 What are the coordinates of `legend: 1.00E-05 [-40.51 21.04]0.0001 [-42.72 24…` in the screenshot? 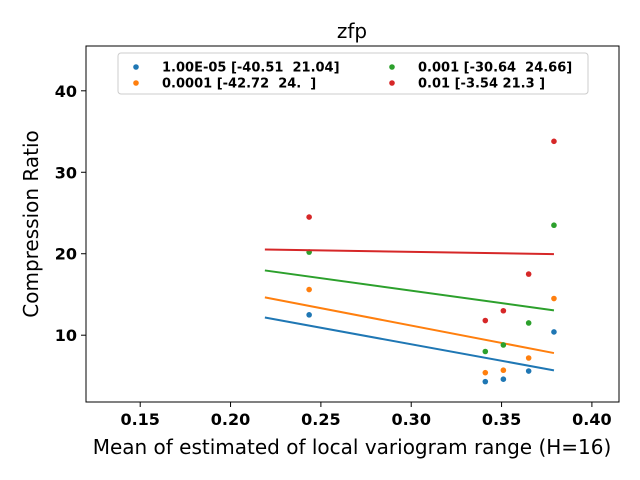 It's located at (353, 73).